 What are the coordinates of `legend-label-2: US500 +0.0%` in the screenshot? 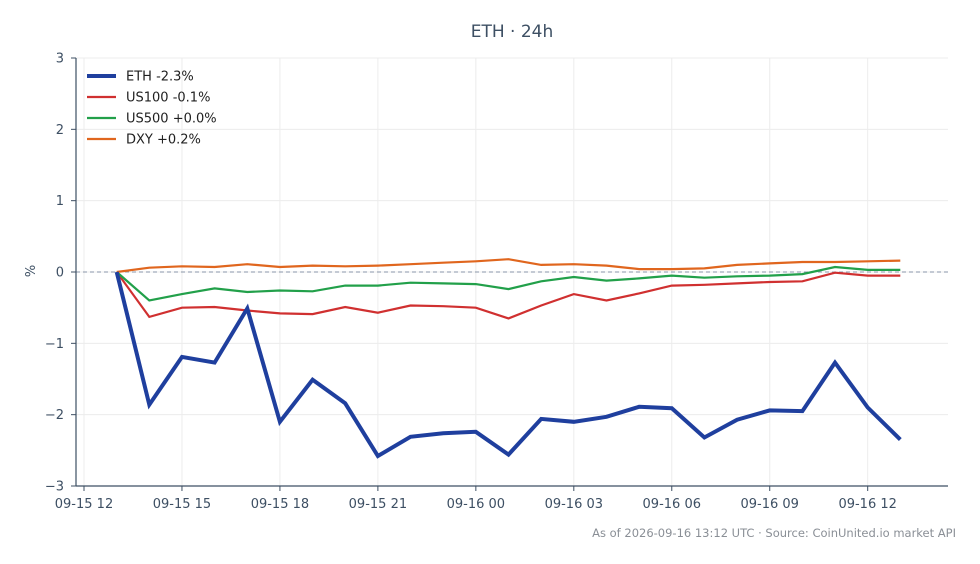 It's located at (171, 119).